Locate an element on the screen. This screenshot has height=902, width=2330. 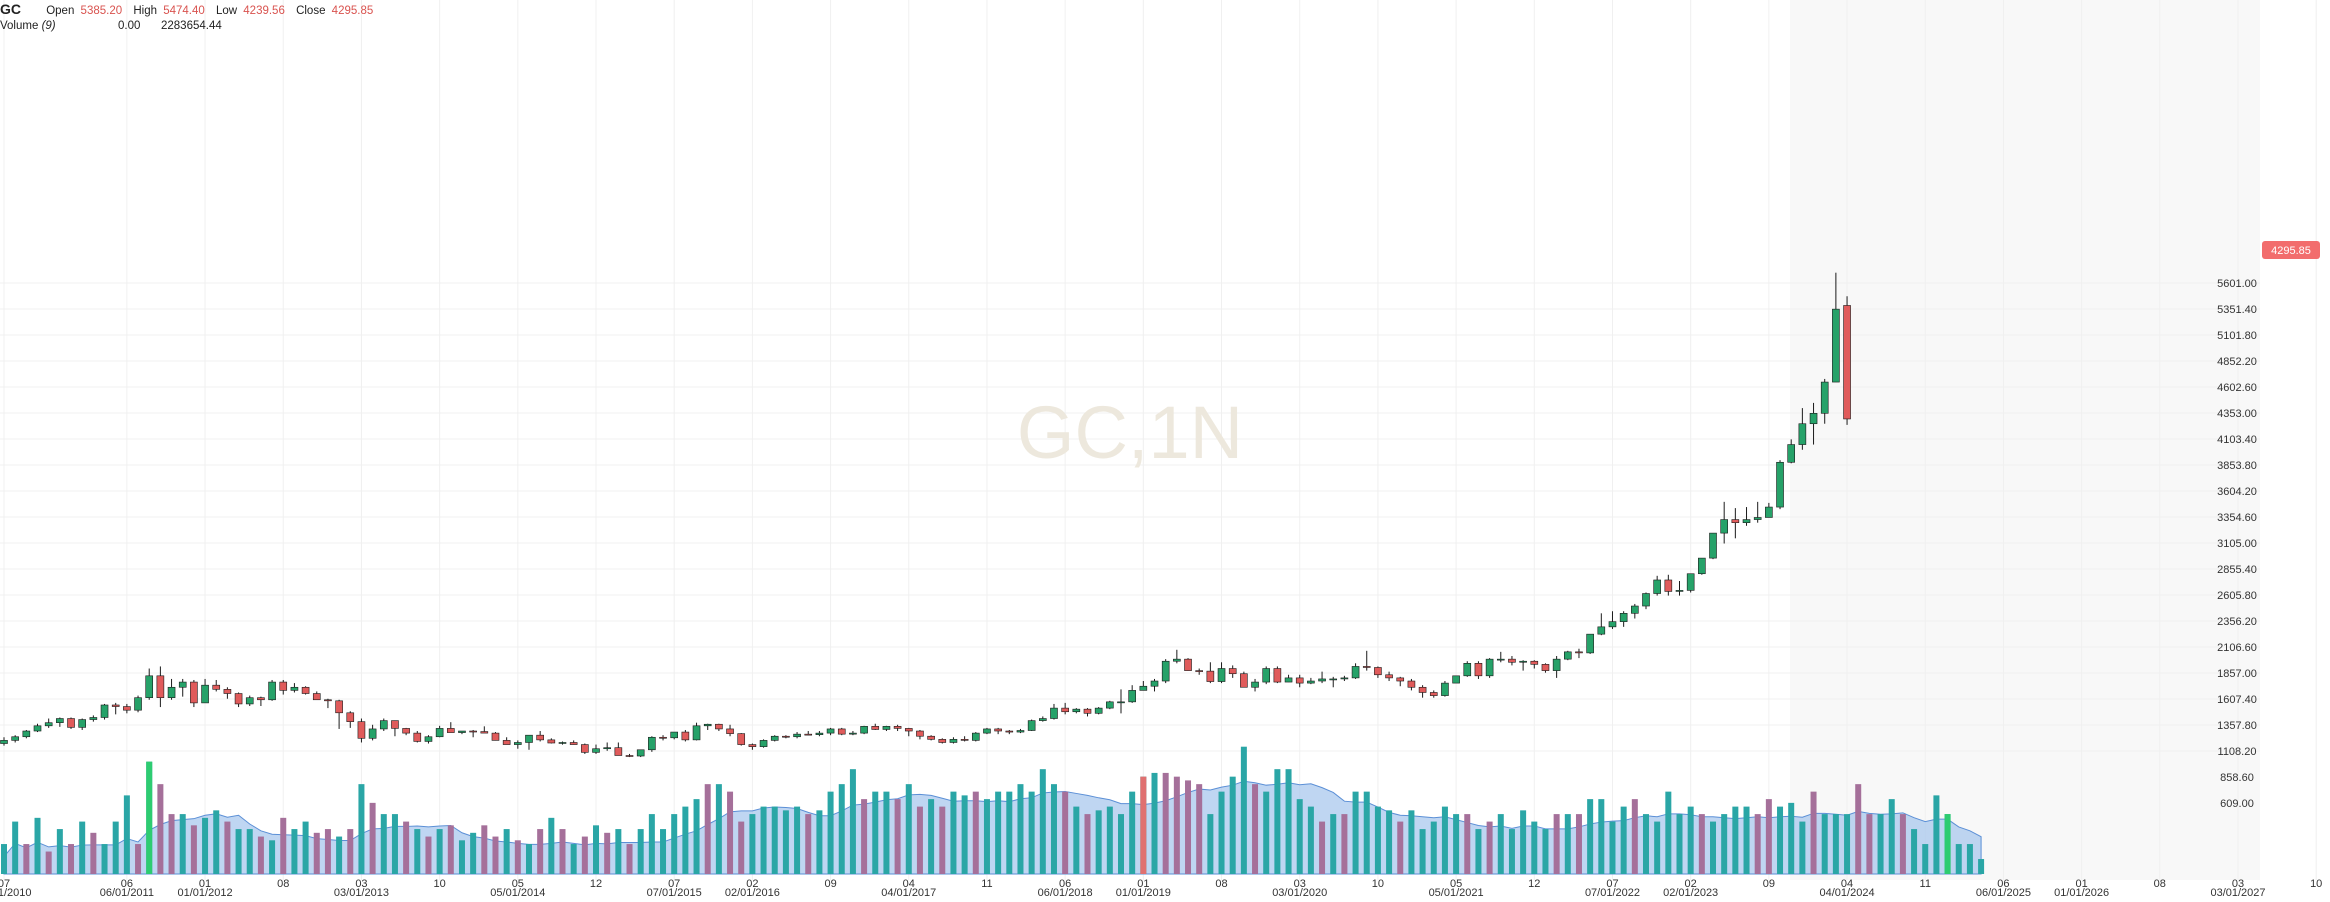
open-label: Open is located at coordinates (60, 11).